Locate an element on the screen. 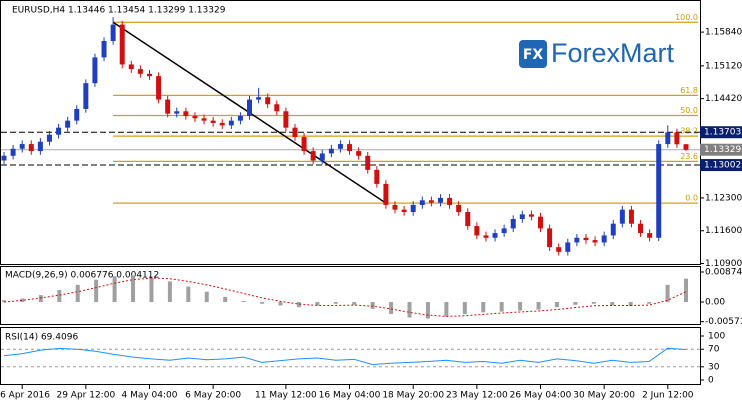 This screenshot has height=403, width=742. price-label: 1.13002 is located at coordinates (722, 166).